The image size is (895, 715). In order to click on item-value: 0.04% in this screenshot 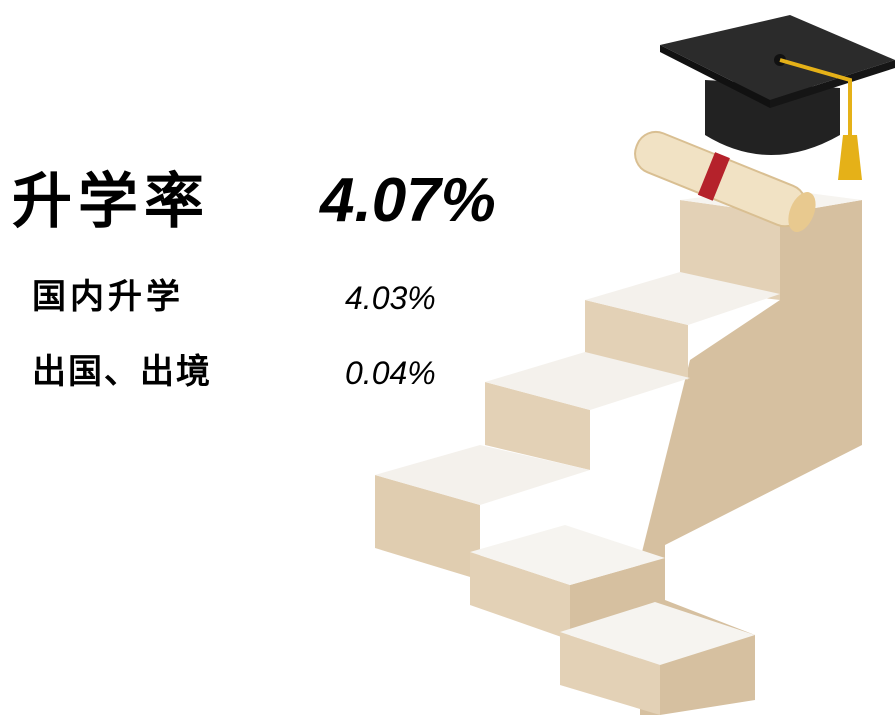, I will do `click(390, 373)`.